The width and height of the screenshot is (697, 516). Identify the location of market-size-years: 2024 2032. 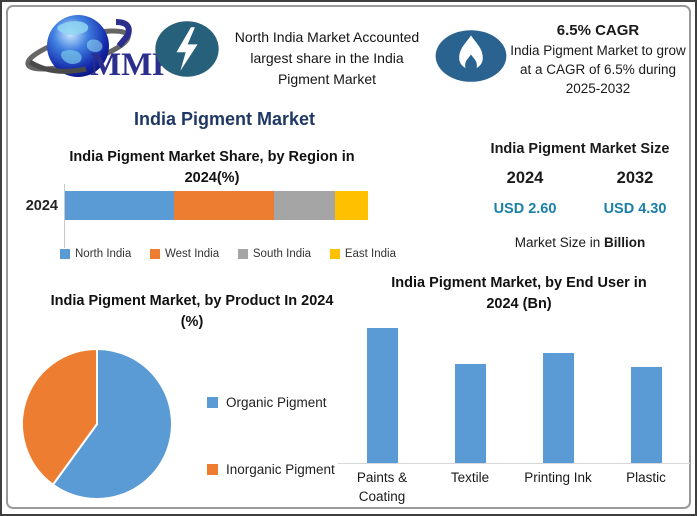
(580, 178).